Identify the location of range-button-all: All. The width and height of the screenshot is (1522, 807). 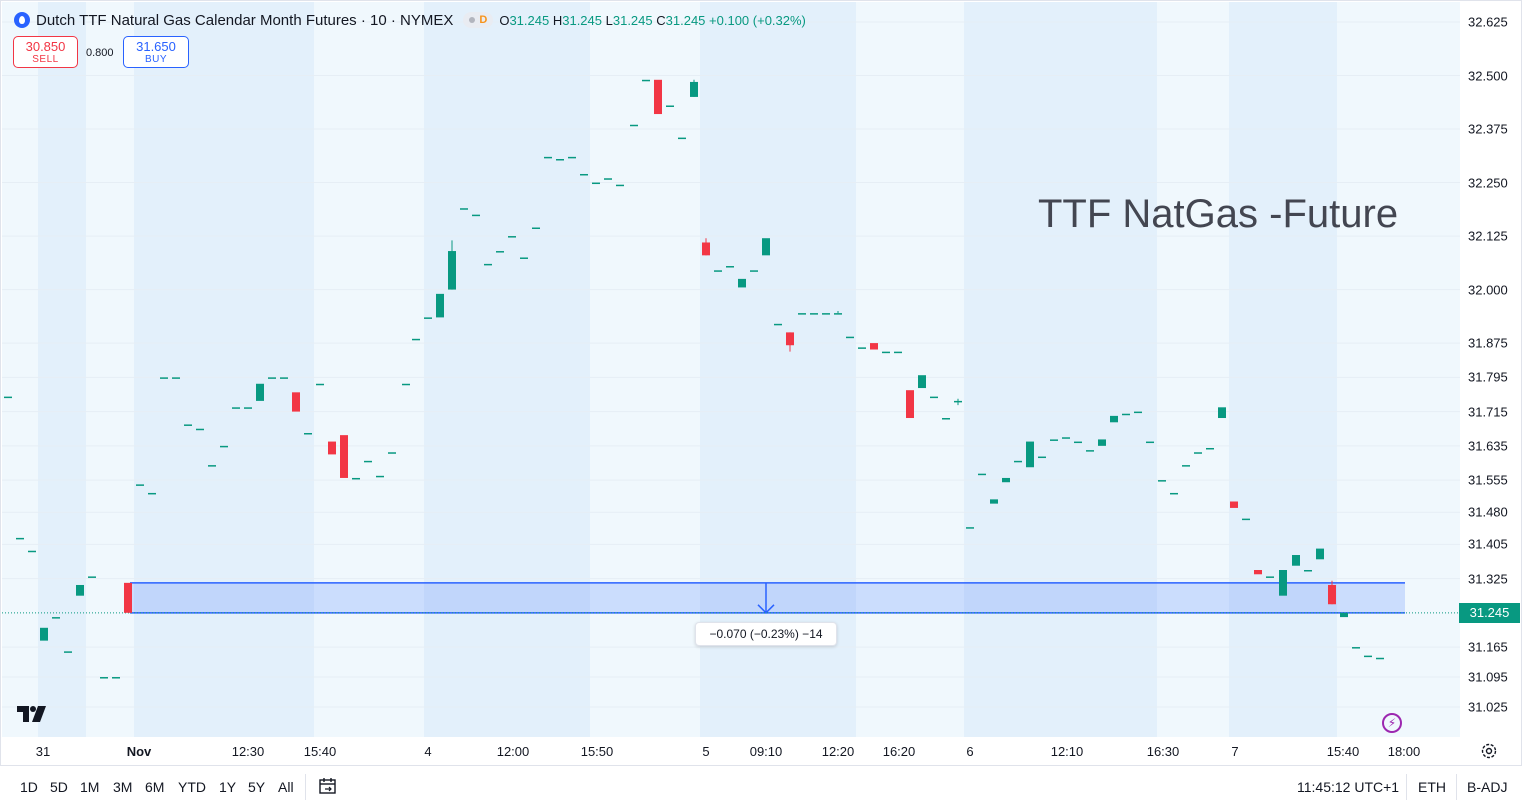
(286, 787).